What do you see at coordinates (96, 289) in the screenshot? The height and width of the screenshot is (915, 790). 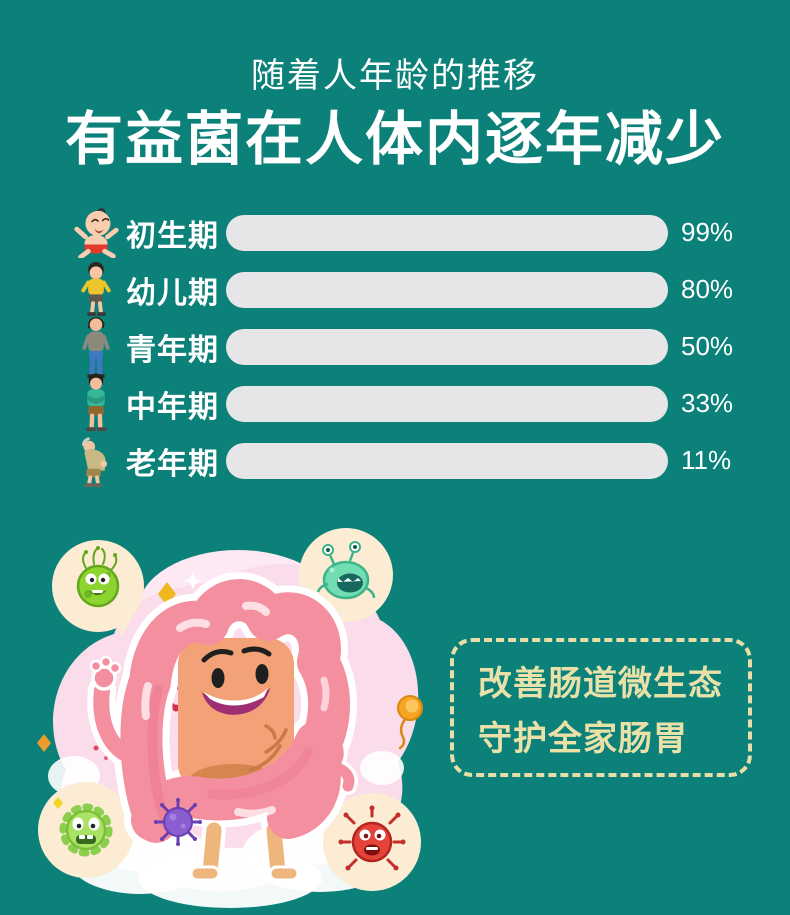 I see `toddler-icon` at bounding box center [96, 289].